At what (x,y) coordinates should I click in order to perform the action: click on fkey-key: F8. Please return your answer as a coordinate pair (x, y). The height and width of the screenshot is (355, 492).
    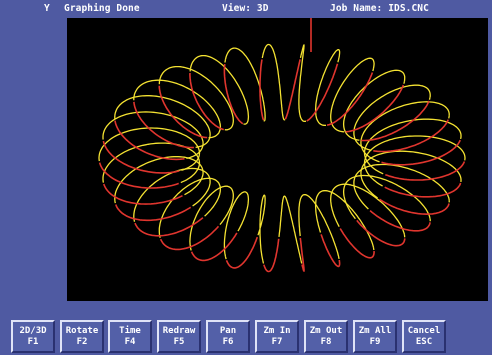
    Looking at the image, I should click on (326, 342).